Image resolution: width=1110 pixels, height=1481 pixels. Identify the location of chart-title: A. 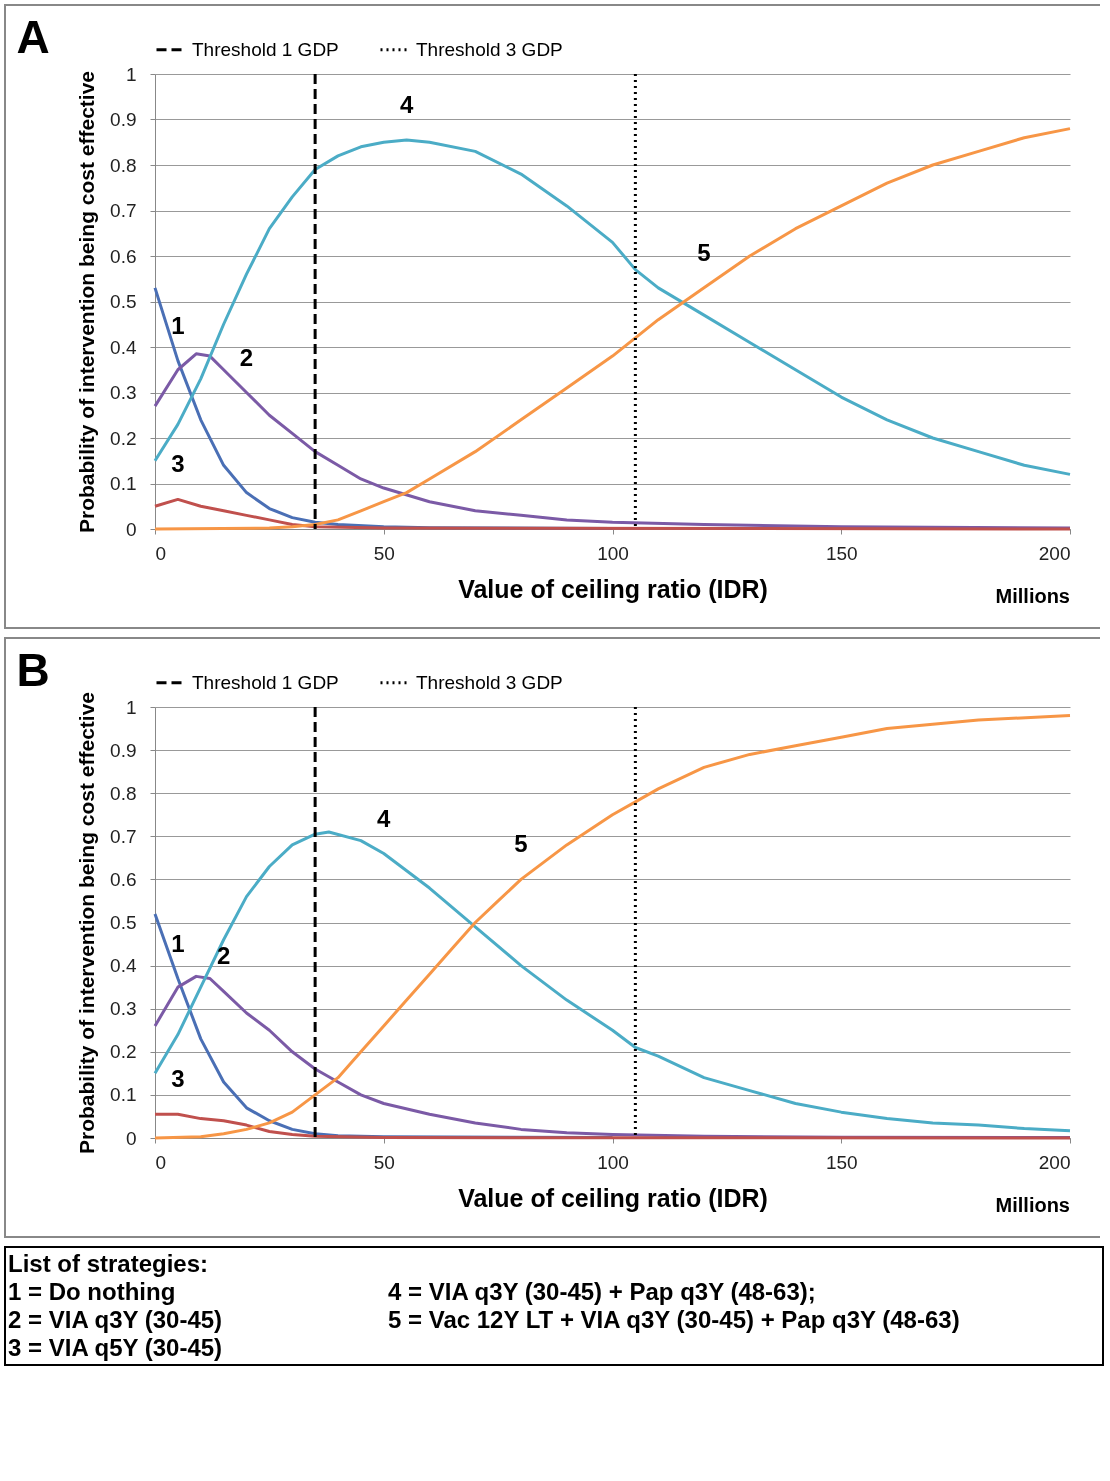
(33, 37).